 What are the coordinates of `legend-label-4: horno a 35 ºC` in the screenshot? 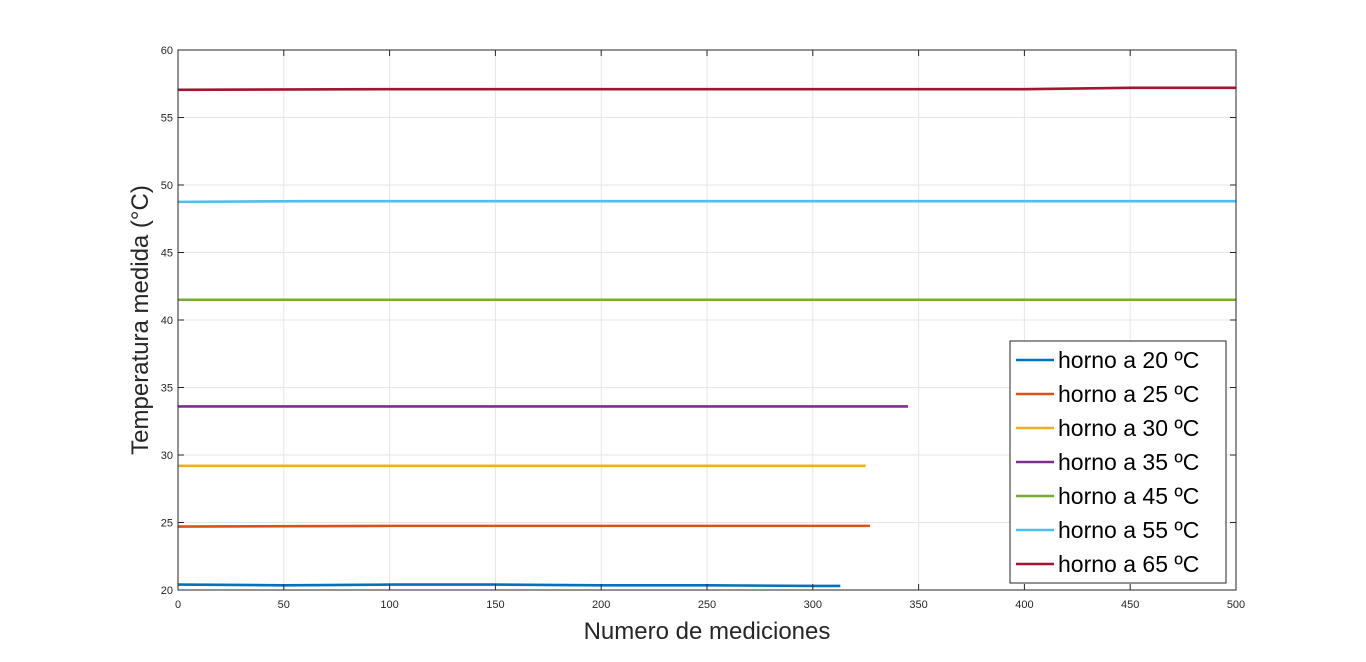 It's located at (1128, 462).